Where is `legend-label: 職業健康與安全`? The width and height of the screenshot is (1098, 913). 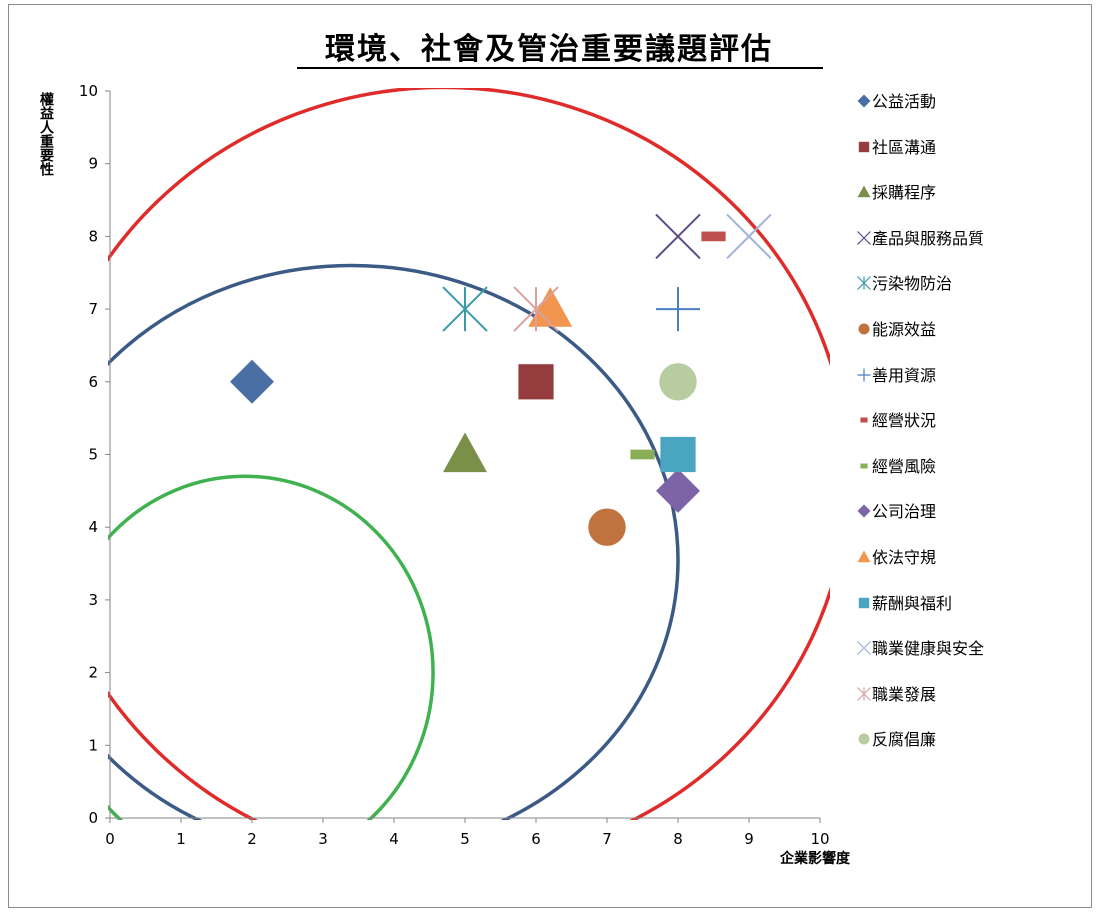
legend-label: 職業健康與安全 is located at coordinates (928, 649).